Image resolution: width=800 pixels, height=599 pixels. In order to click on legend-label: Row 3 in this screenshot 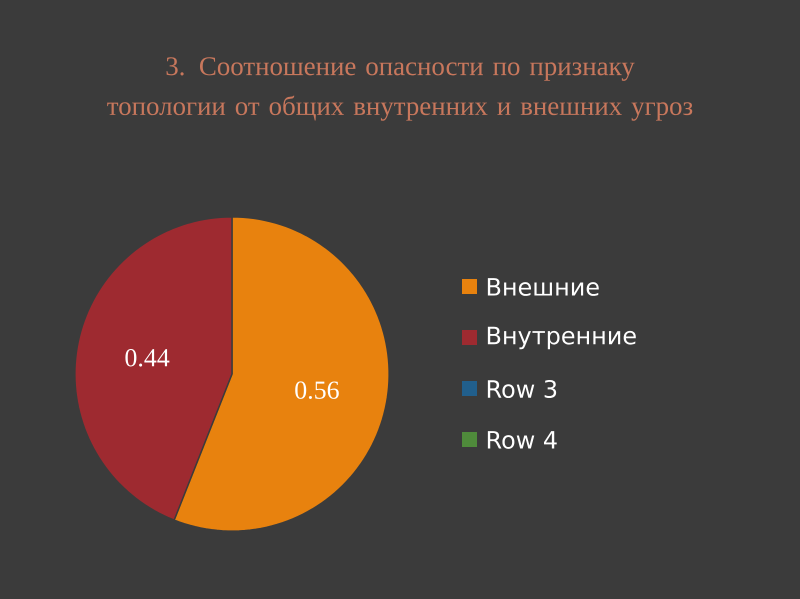, I will do `click(522, 389)`.